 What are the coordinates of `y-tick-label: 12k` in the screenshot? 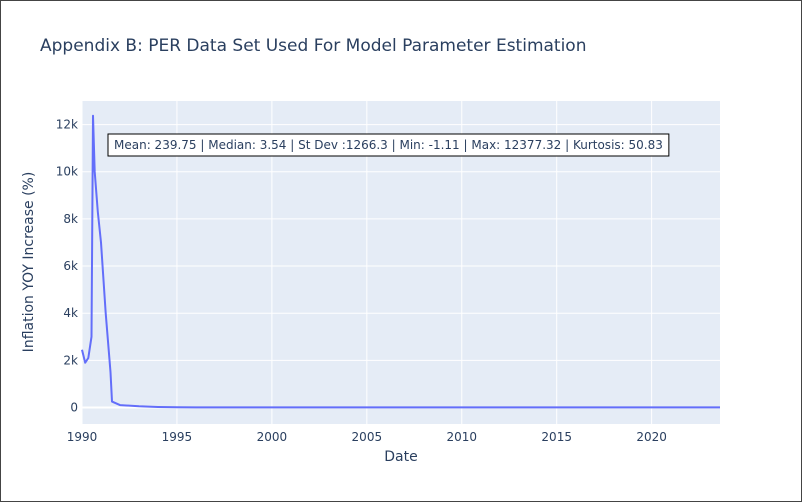 It's located at (67, 125).